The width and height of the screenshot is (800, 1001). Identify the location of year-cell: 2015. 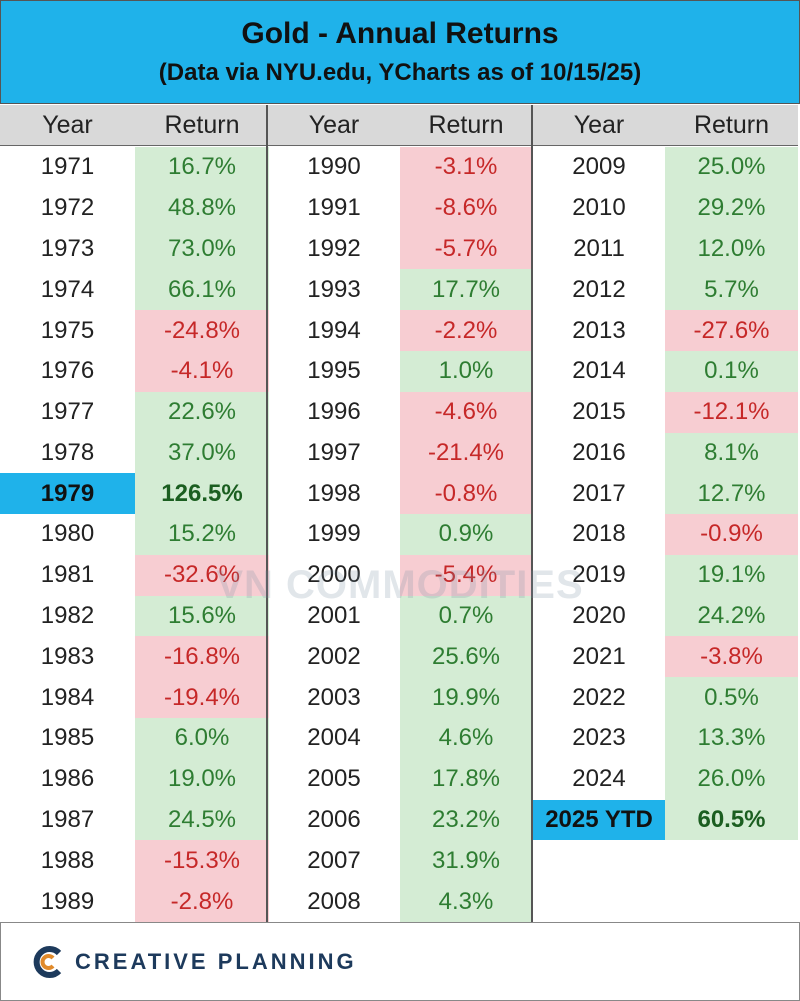
(599, 412).